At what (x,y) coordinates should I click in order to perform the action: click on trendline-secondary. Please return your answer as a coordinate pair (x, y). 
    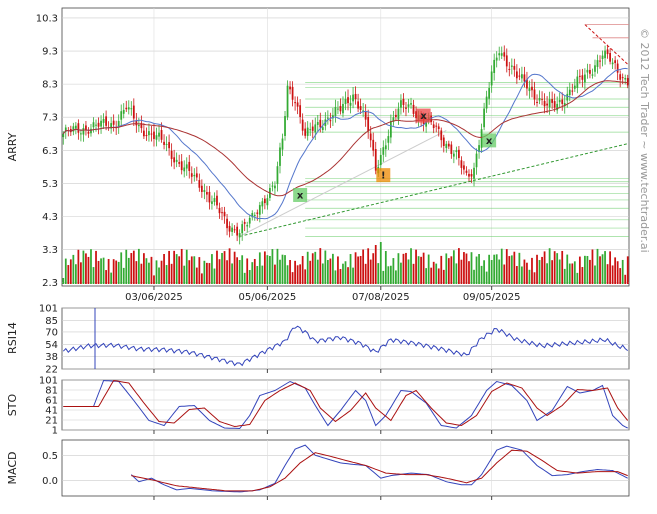
    Looking at the image, I should click on (343, 183).